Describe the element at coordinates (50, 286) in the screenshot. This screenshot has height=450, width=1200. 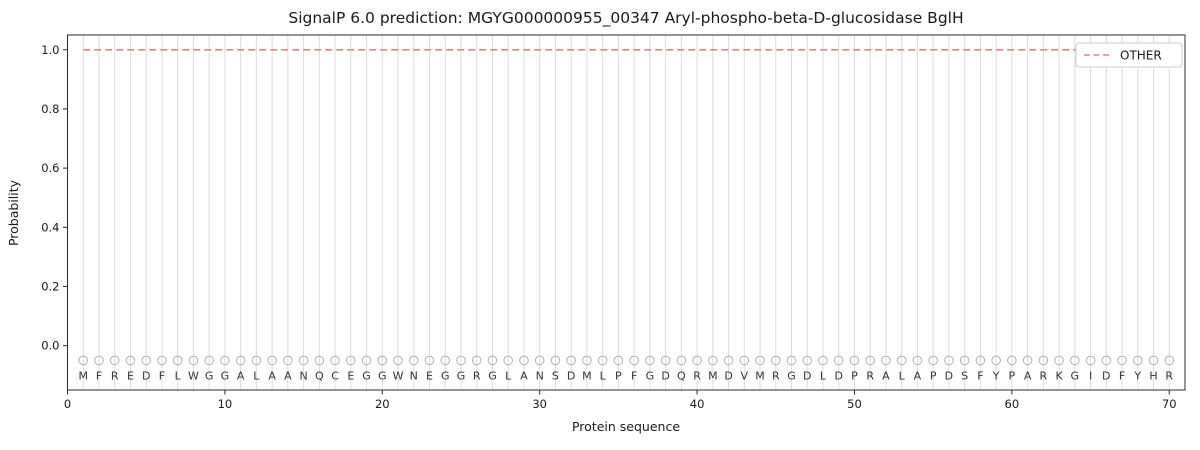
I see `y-tick-label: 0.2` at that location.